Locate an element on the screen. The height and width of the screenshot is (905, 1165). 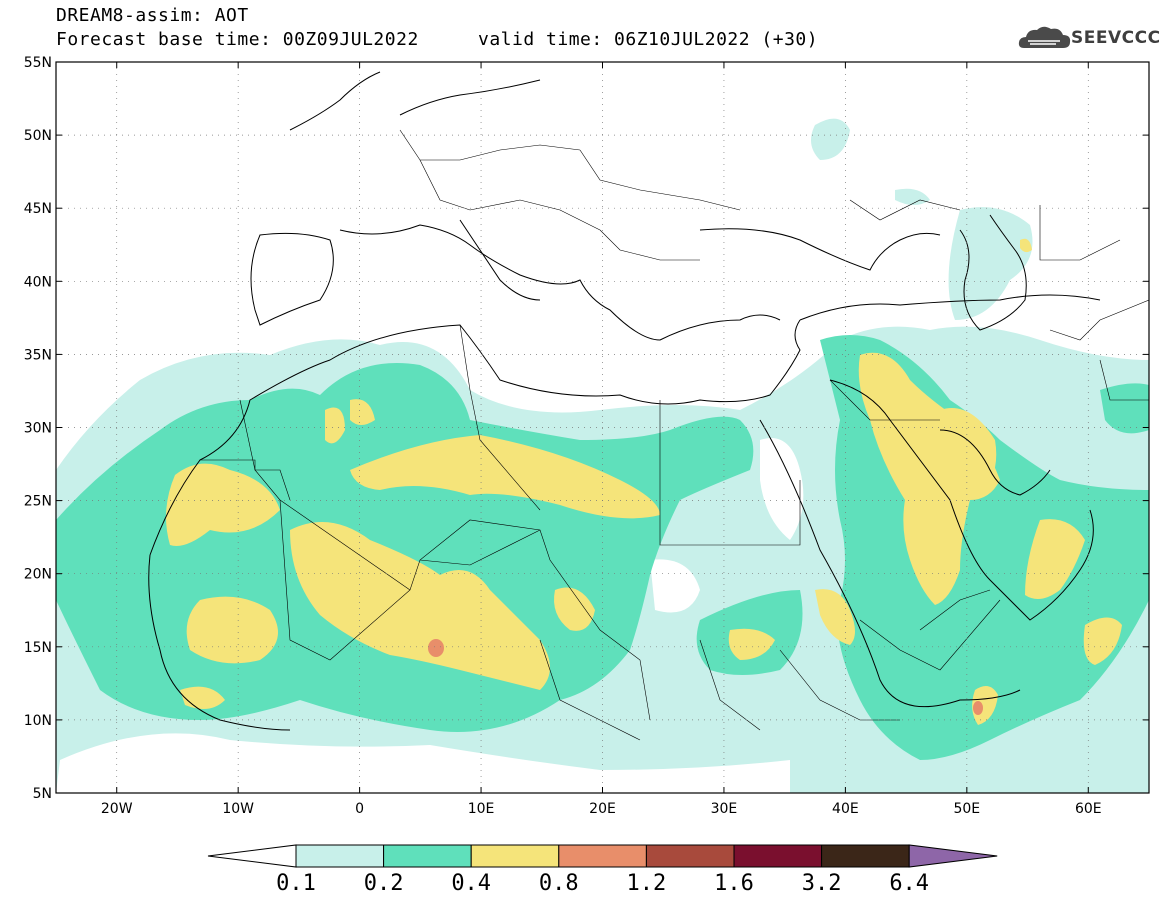
lat-tick-label: 35N is located at coordinates (38, 355).